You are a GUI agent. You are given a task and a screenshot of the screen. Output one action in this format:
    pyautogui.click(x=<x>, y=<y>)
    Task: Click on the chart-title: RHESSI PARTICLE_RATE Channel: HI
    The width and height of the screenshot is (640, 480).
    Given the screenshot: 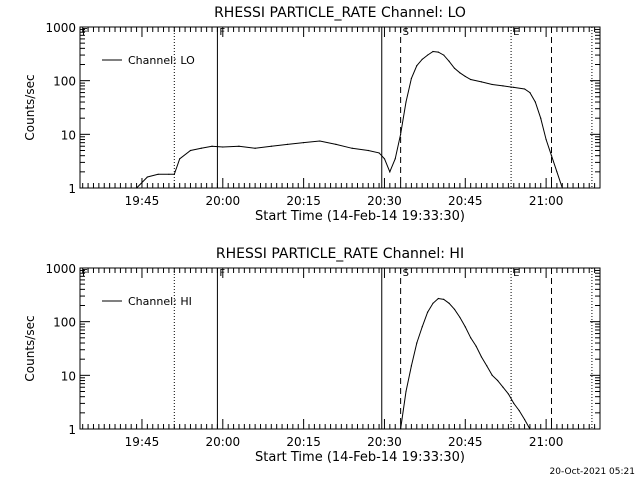 What is the action you would take?
    pyautogui.click(x=340, y=254)
    